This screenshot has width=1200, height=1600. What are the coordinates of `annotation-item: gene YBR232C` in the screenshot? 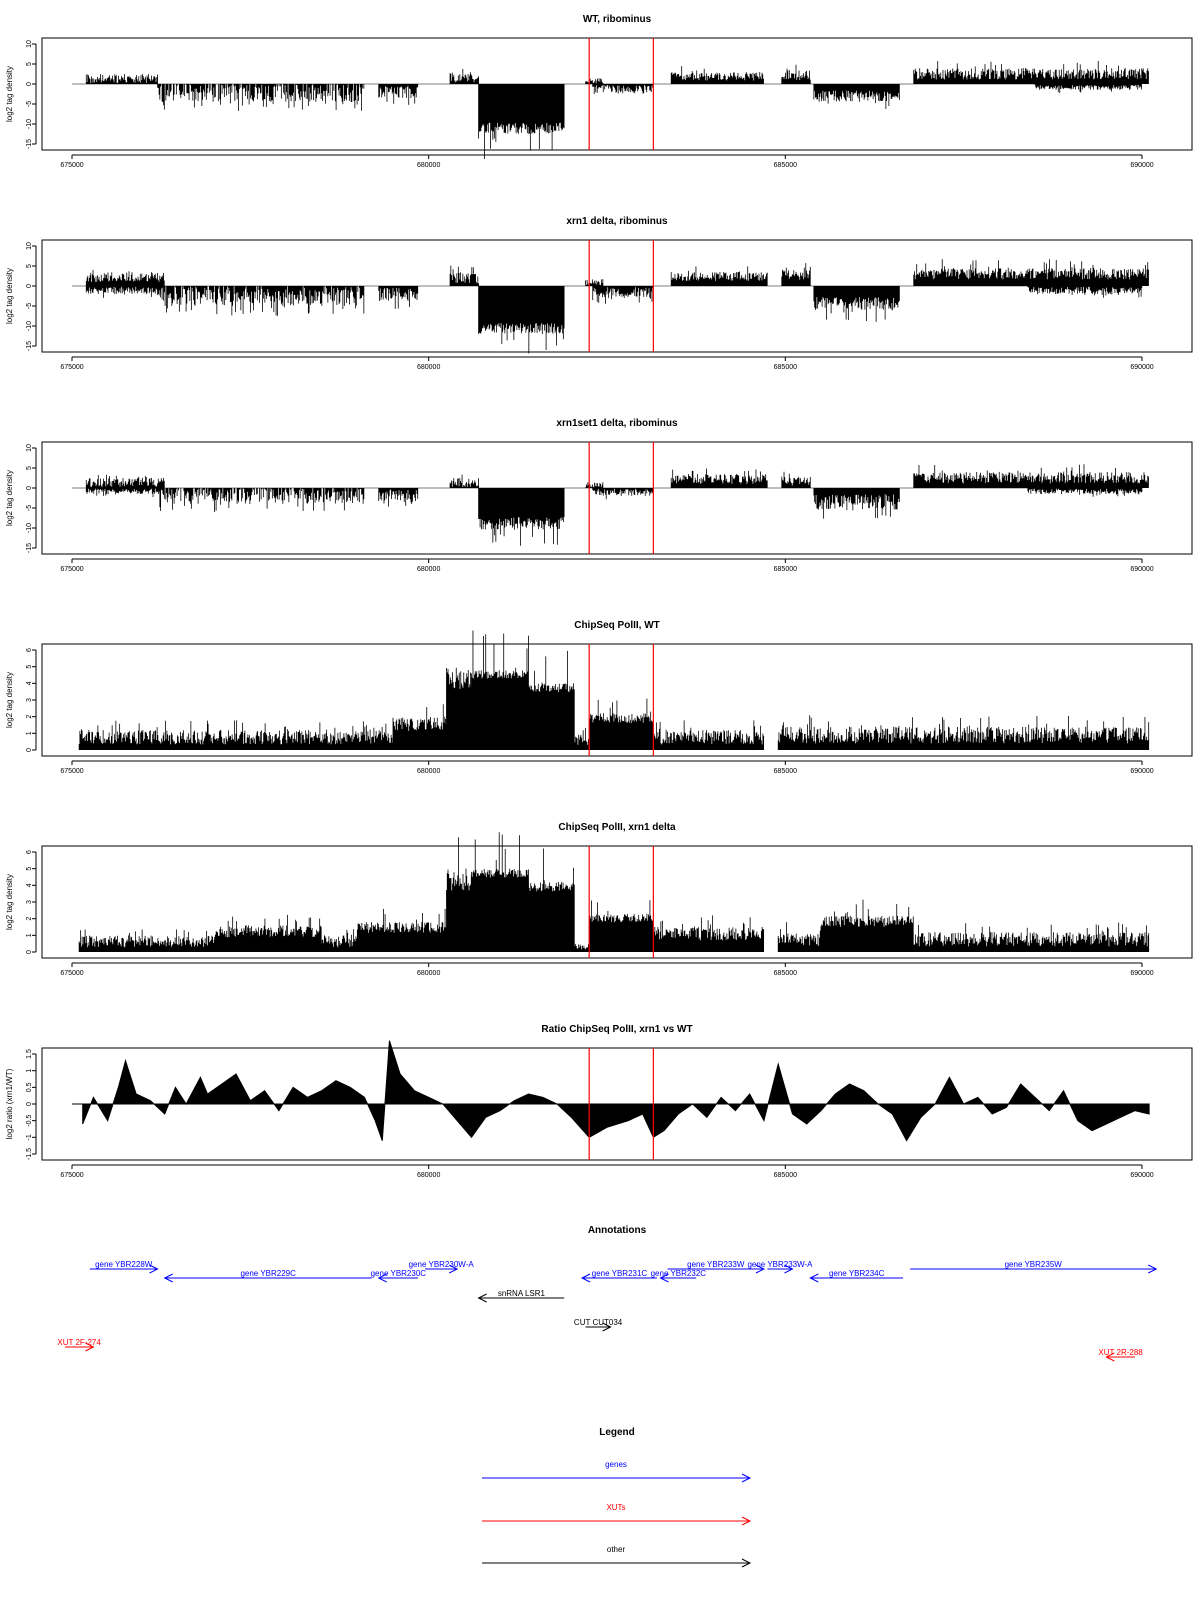 It's located at (679, 1276).